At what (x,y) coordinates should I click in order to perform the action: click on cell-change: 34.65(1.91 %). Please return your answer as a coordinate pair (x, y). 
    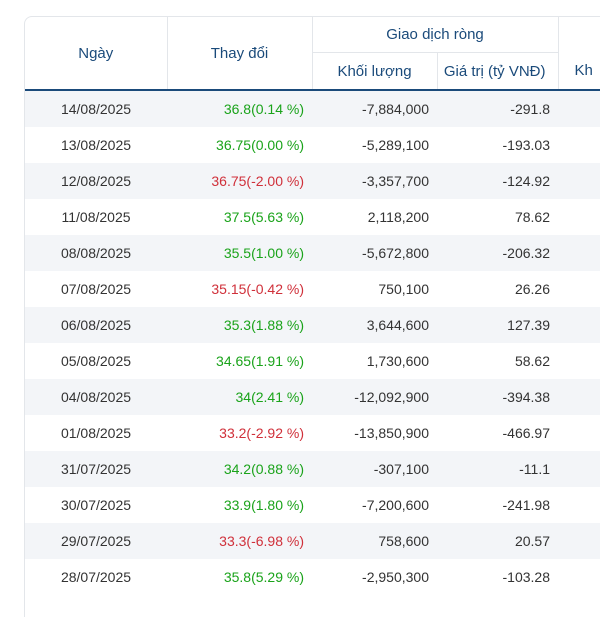
    Looking at the image, I should click on (260, 361).